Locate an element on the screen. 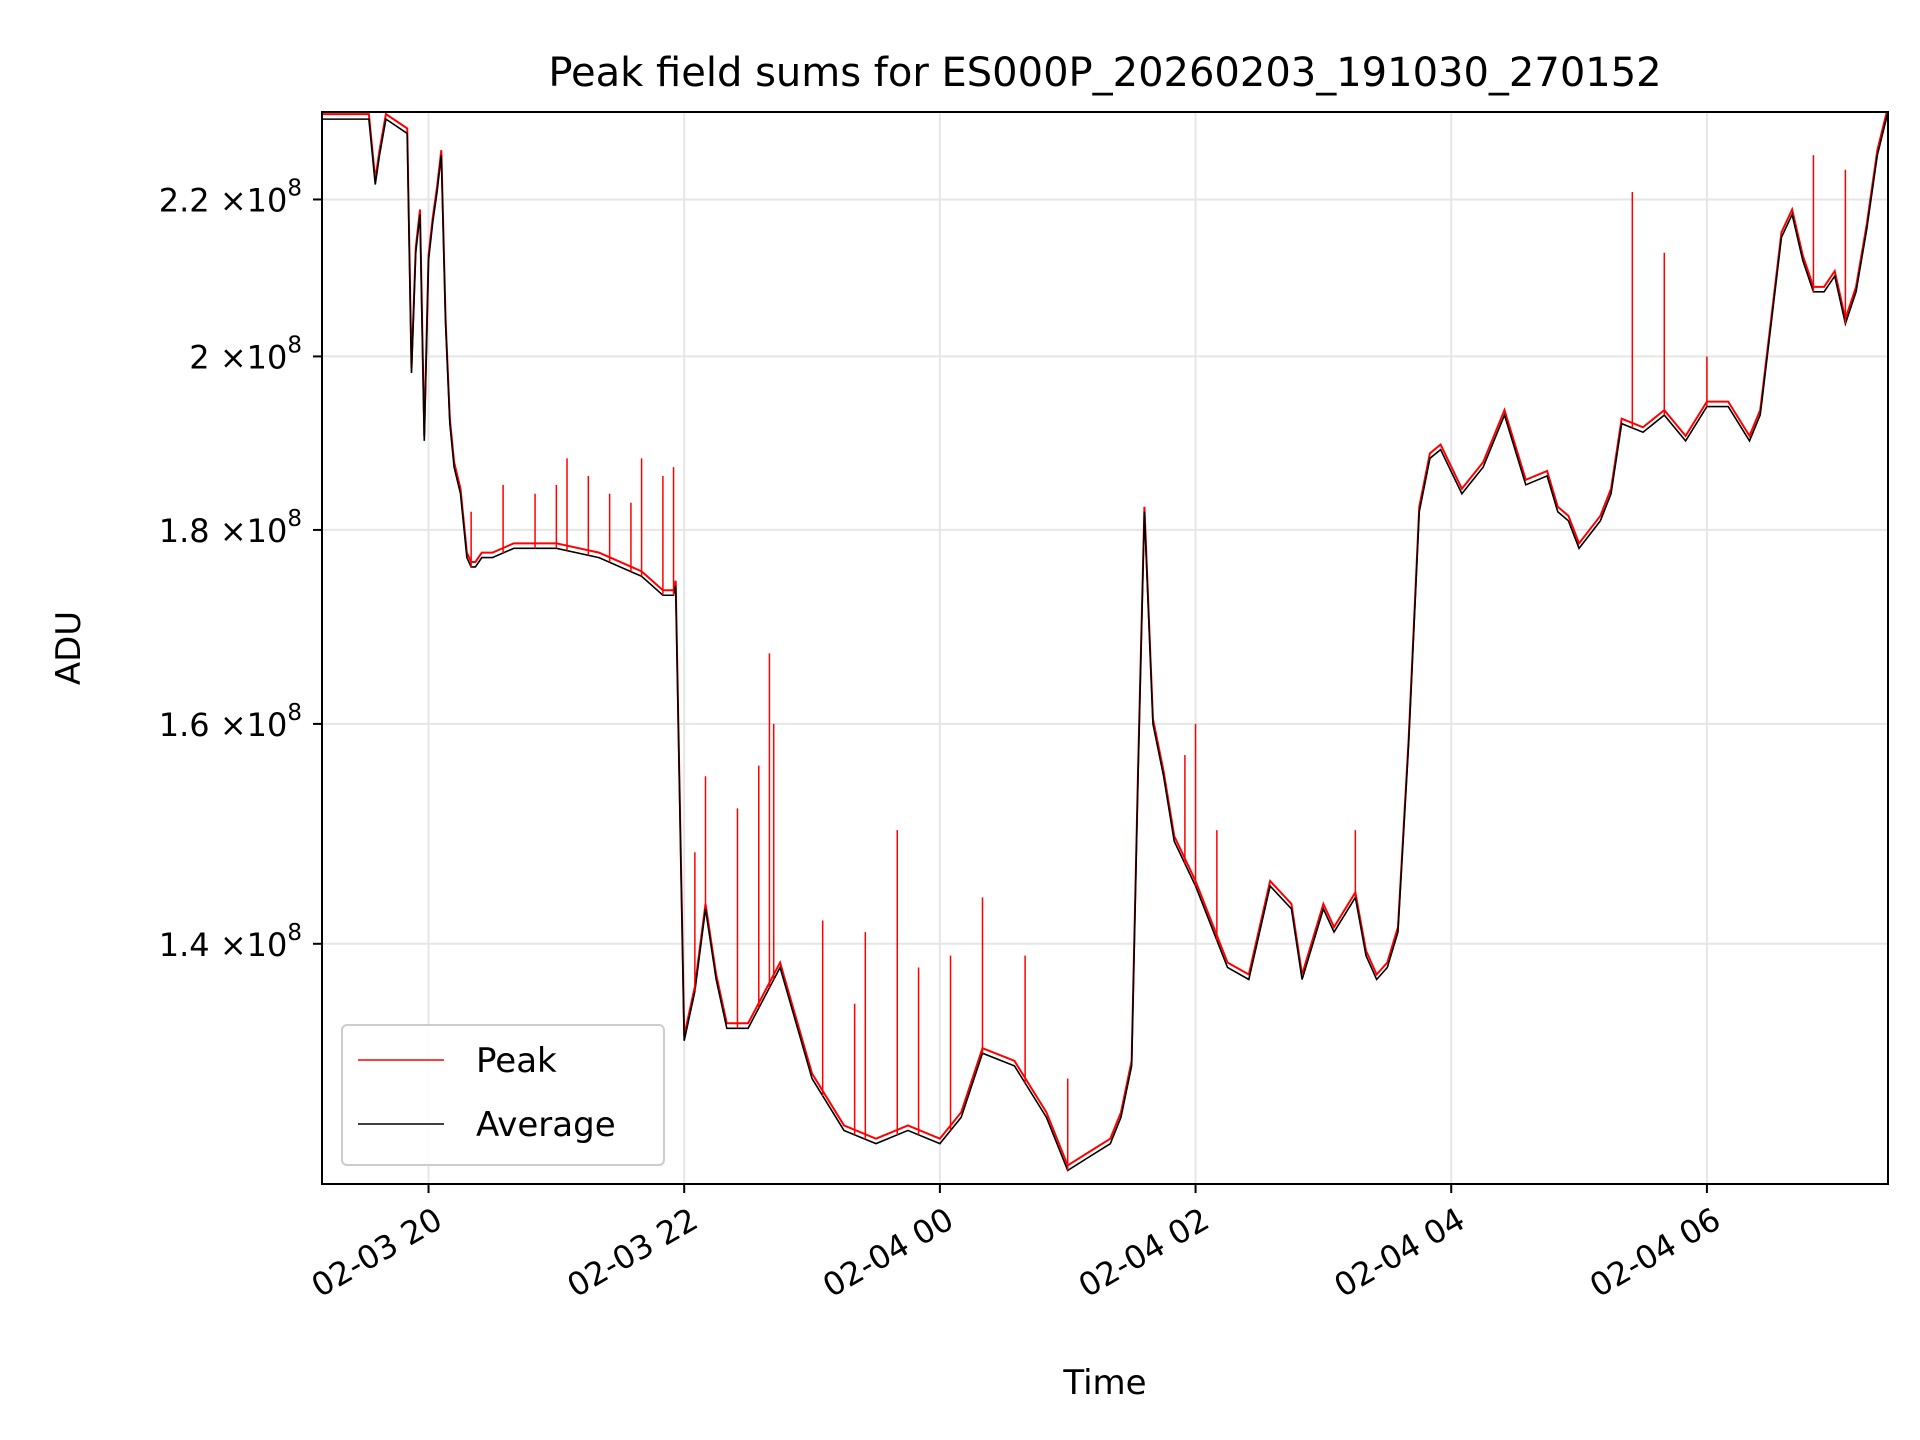  x-axis-label: Time is located at coordinates (1104, 1383).